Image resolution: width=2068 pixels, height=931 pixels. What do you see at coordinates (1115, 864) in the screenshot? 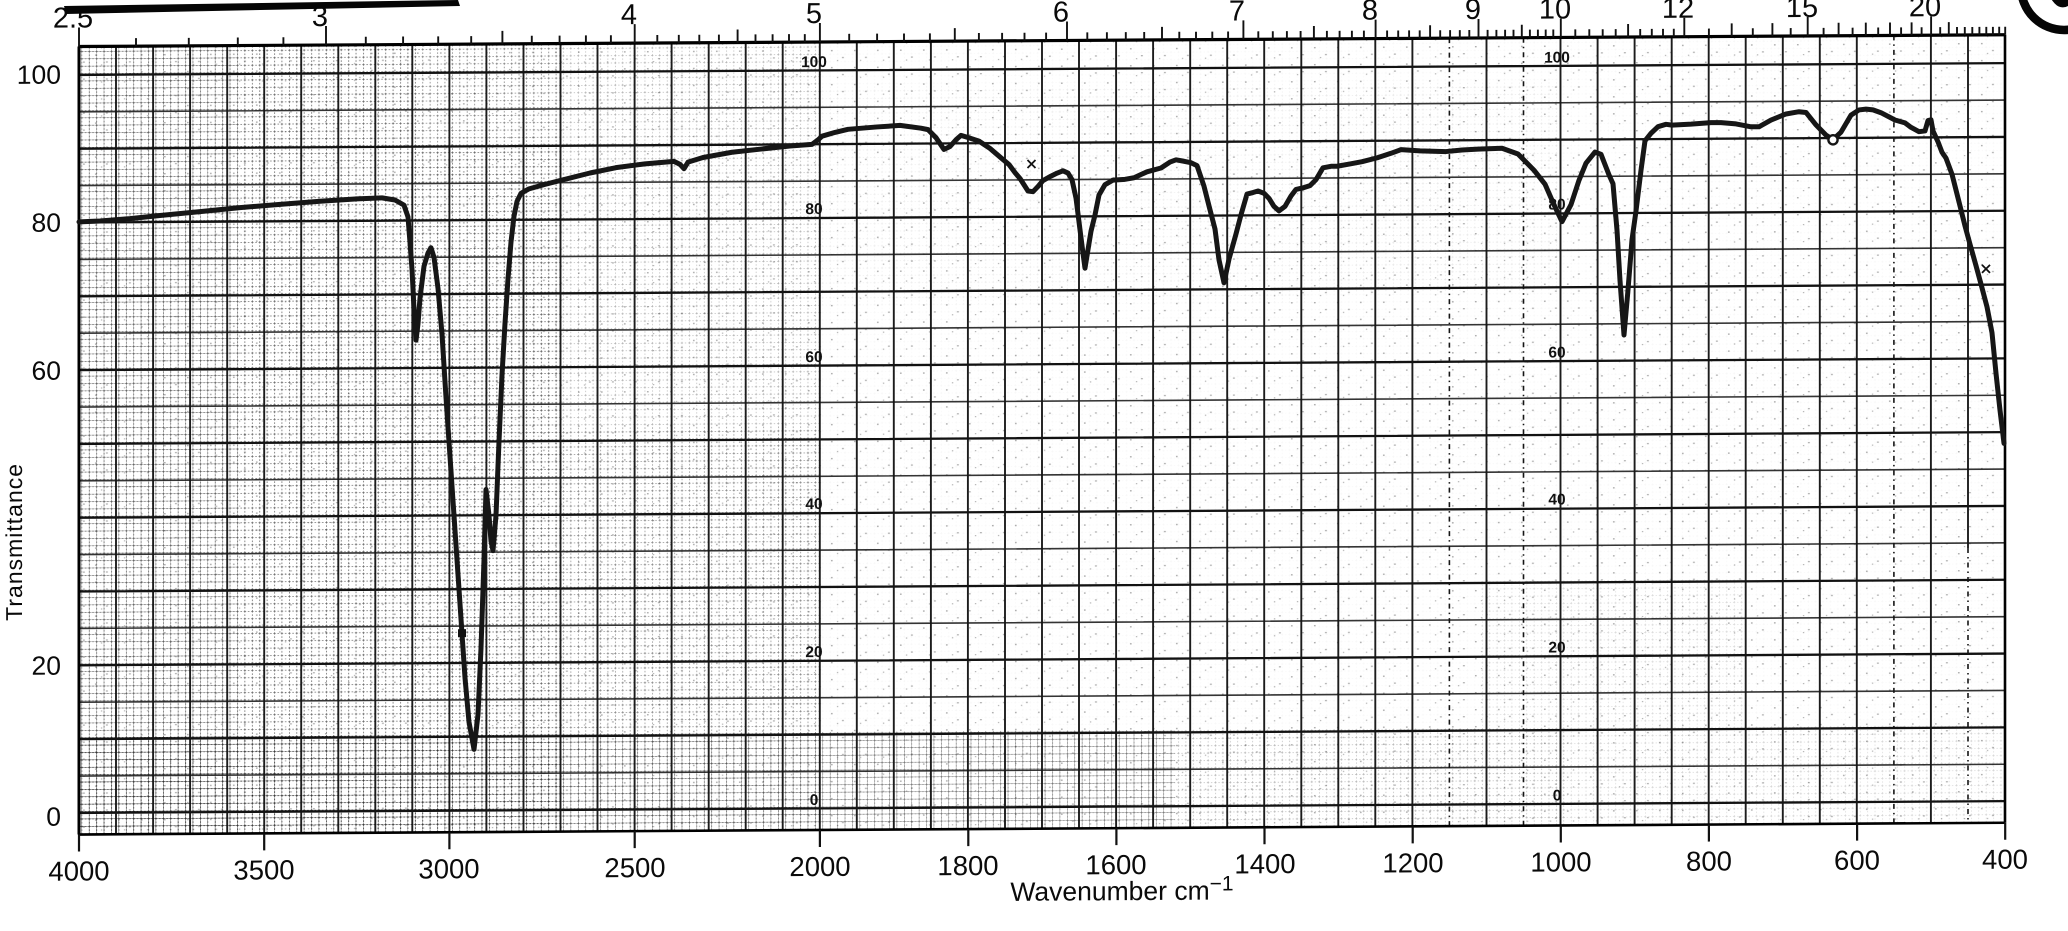
I see `svg-text: 1600` at bounding box center [1115, 864].